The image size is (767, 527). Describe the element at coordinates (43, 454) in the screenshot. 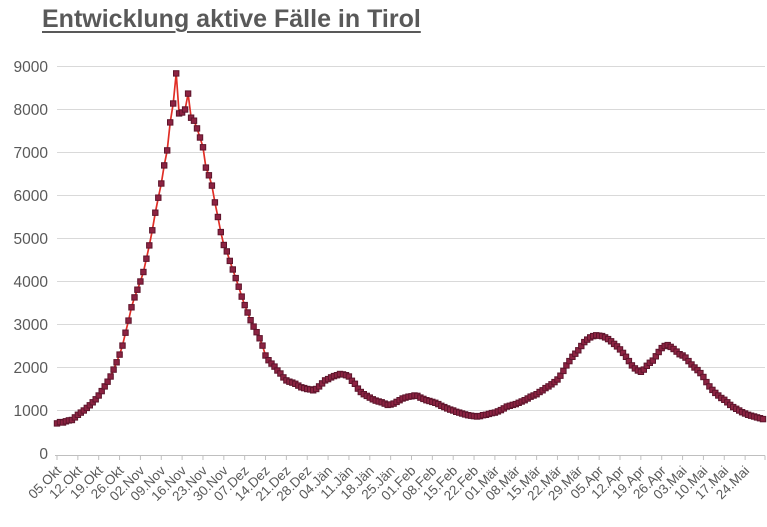

I see `y-axis-label: 0` at that location.